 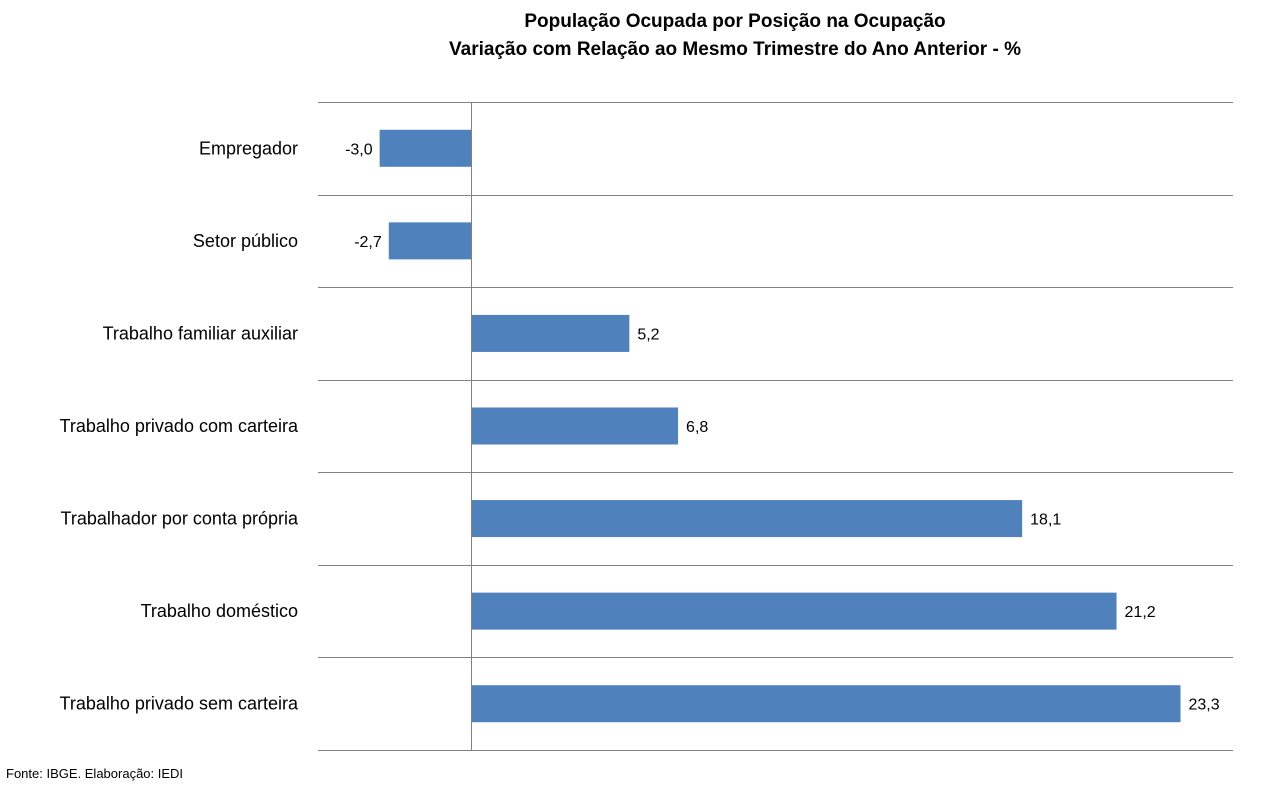 I want to click on category-label: Trabalhador por conta própria, so click(x=180, y=519).